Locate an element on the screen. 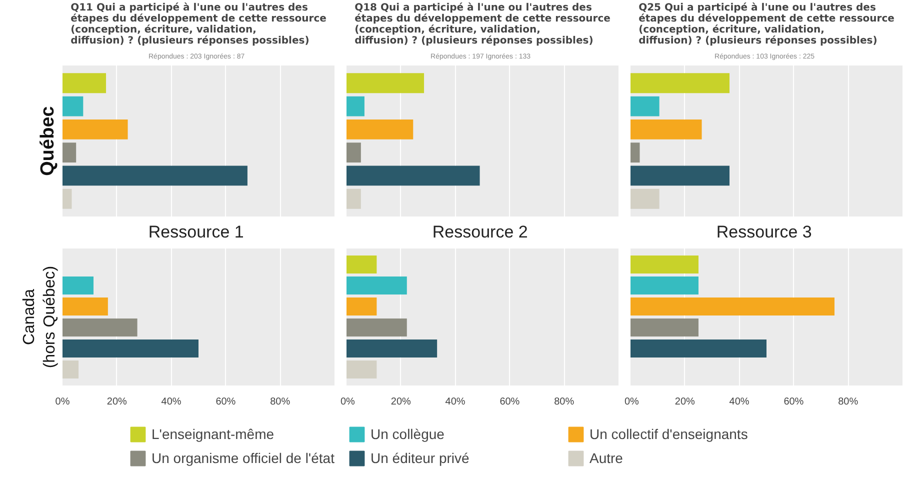  legend-label: Un organisme officiel de l'état is located at coordinates (244, 458).